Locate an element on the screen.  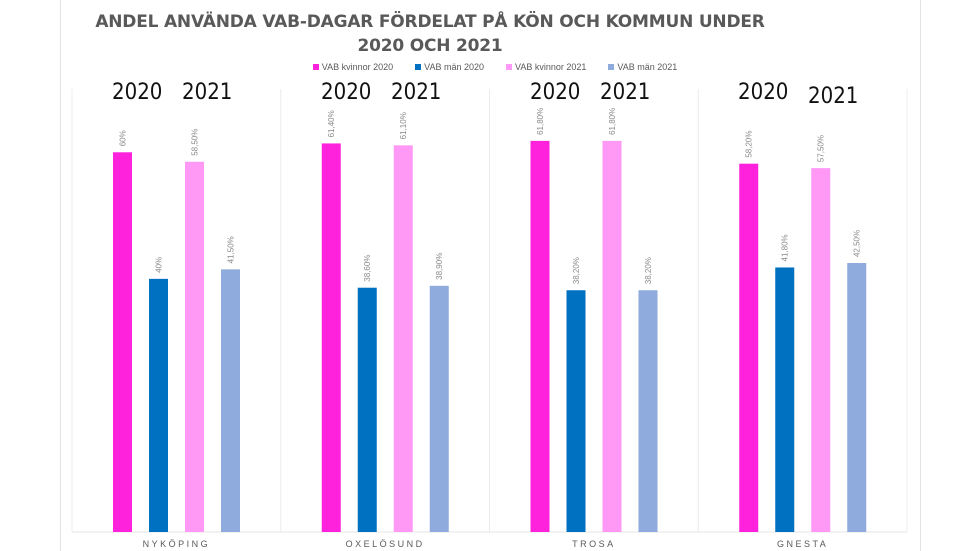
legend-item: VAB män 2020 is located at coordinates (449, 67).